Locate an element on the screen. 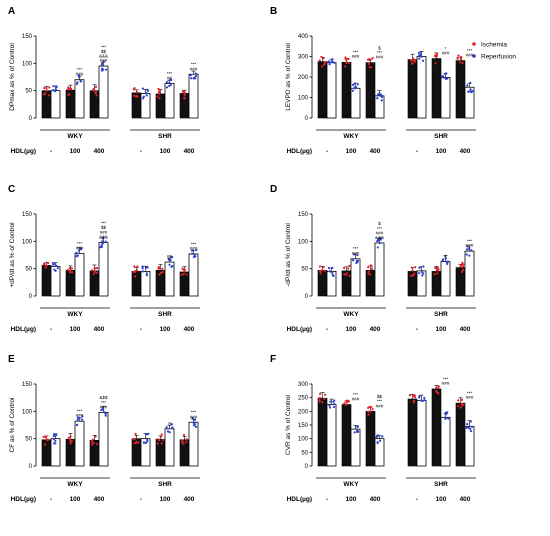  significance-marker: ## is located at coordinates (170, 256).